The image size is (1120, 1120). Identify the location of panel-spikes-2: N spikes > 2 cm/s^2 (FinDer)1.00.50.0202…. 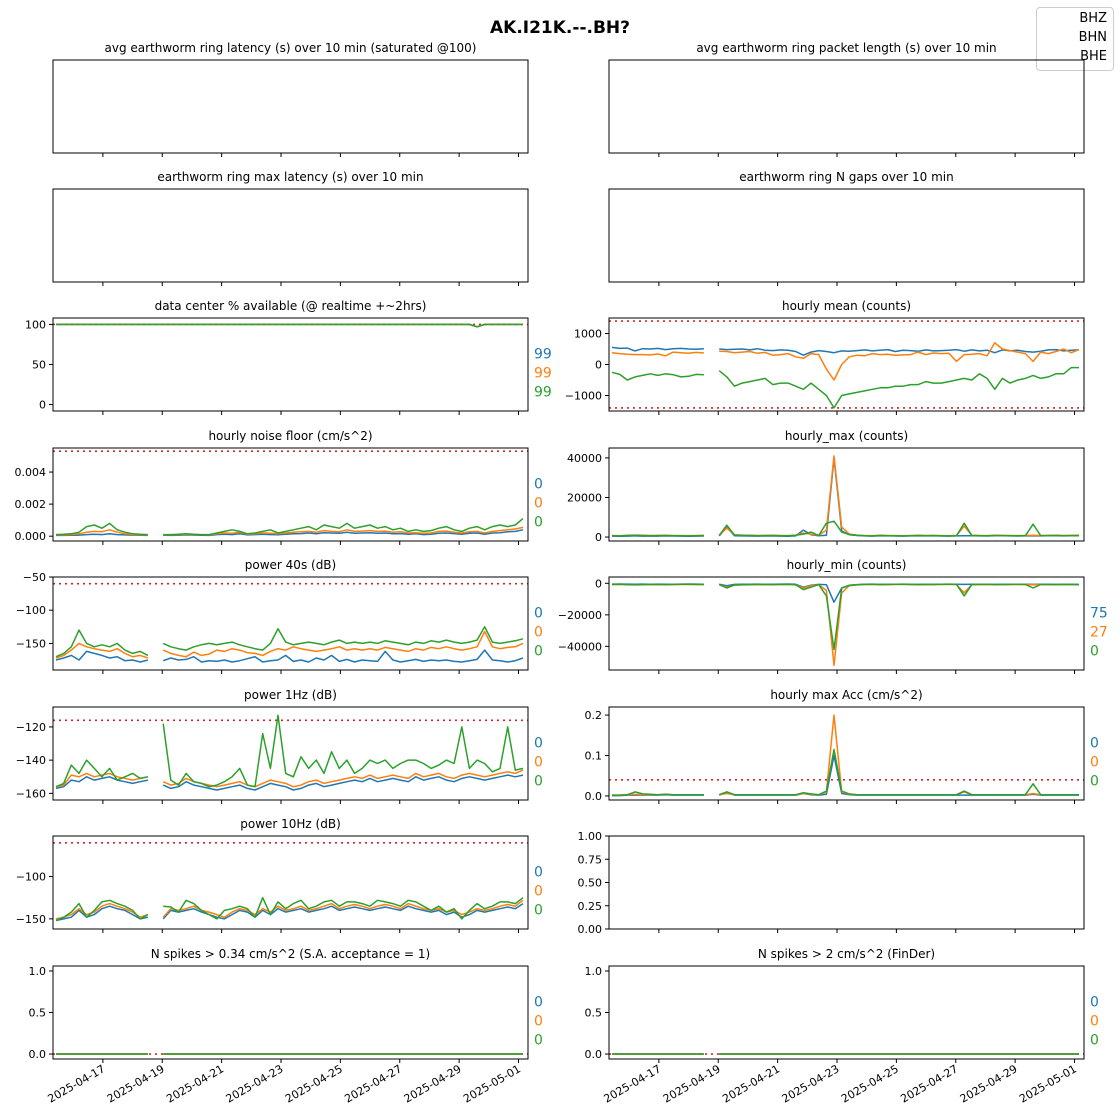
(842, 1026).